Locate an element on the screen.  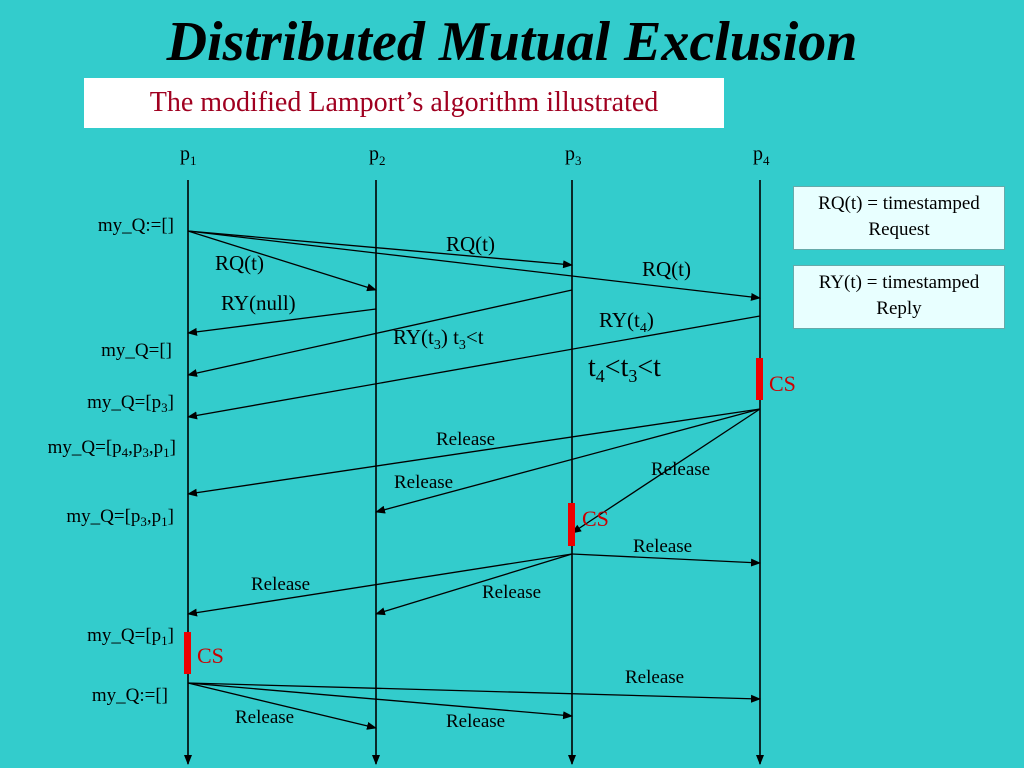
legend-ry-box: RY(t) = timestamped Reply is located at coordinates (899, 297).